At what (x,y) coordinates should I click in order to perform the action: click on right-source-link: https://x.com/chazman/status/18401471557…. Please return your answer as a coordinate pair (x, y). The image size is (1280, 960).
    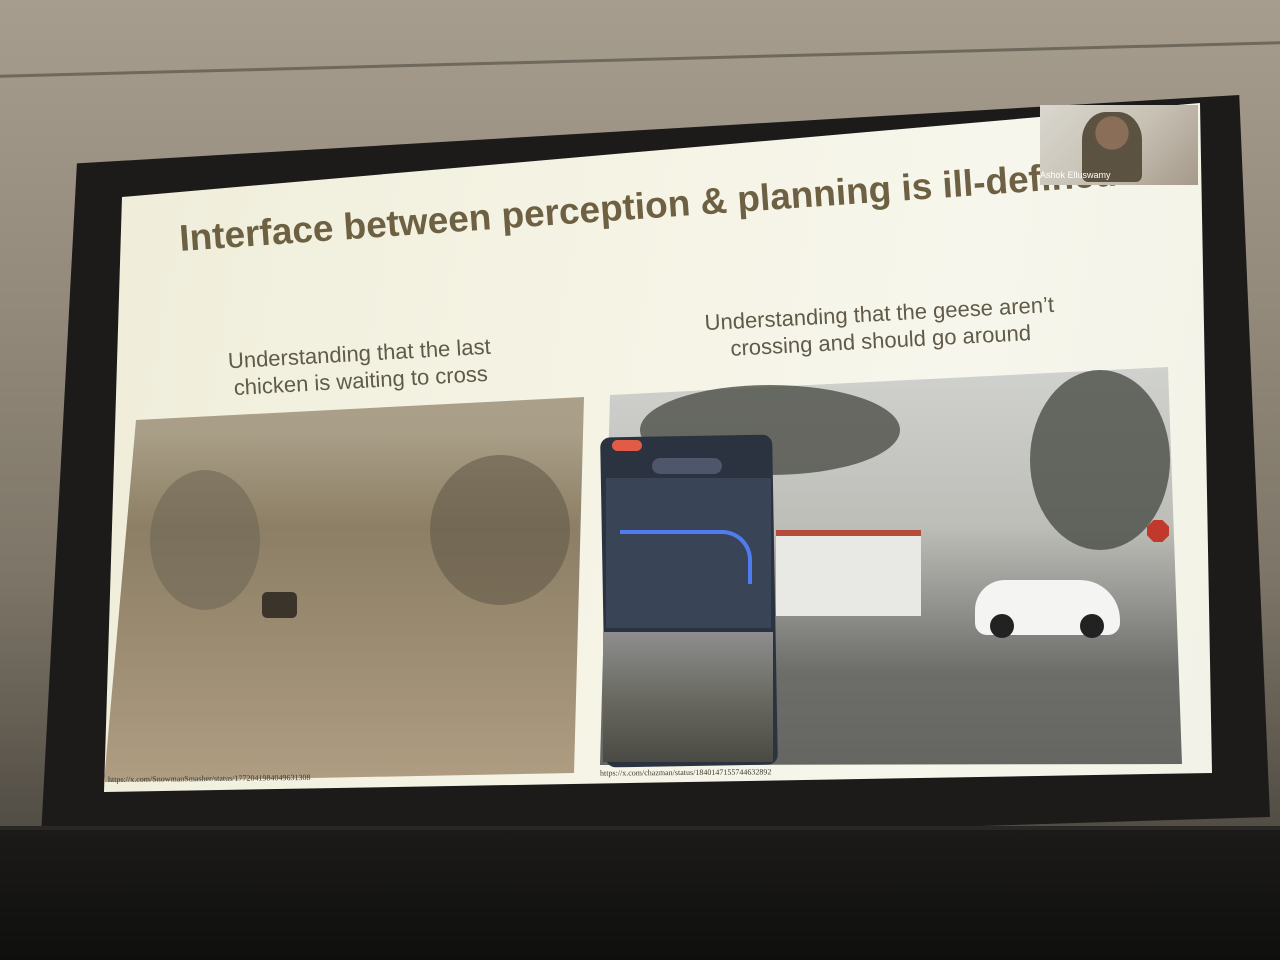
    Looking at the image, I should click on (685, 772).